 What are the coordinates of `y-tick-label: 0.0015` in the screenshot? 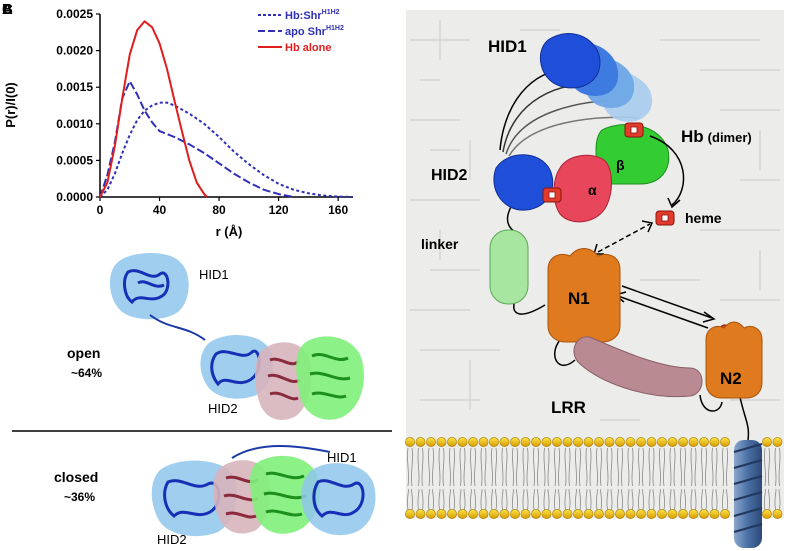 It's located at (74, 87).